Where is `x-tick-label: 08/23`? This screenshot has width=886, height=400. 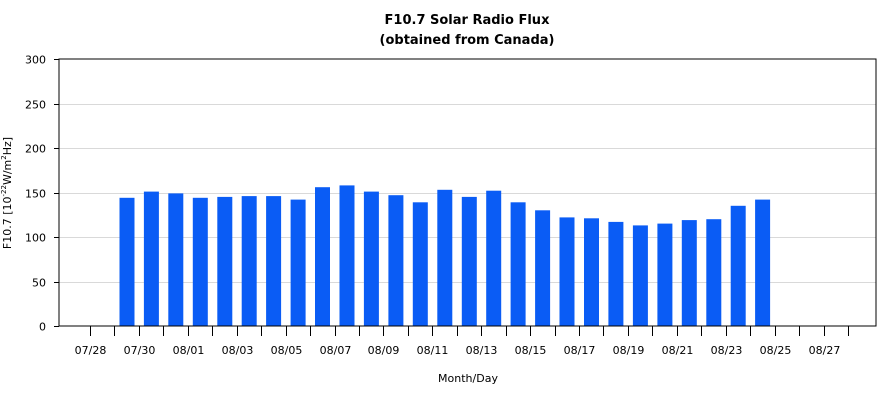
x-tick-label: 08/23 is located at coordinates (727, 350).